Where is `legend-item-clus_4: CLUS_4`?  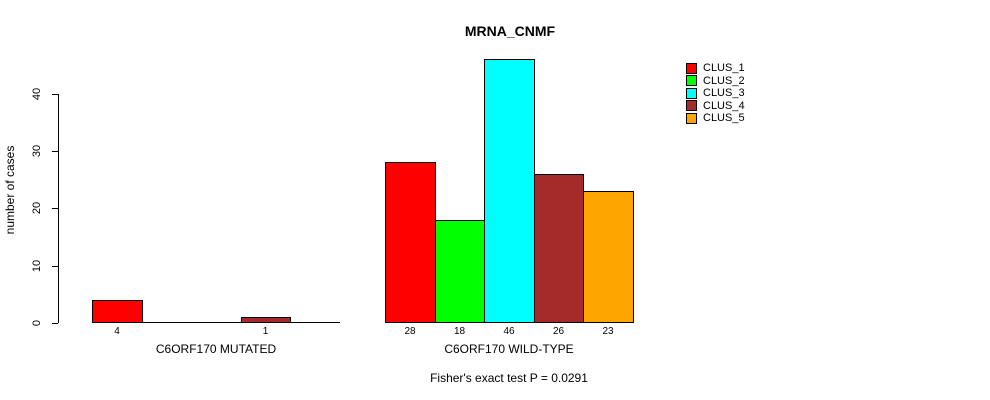
legend-item-clus_4: CLUS_4 is located at coordinates (715, 106).